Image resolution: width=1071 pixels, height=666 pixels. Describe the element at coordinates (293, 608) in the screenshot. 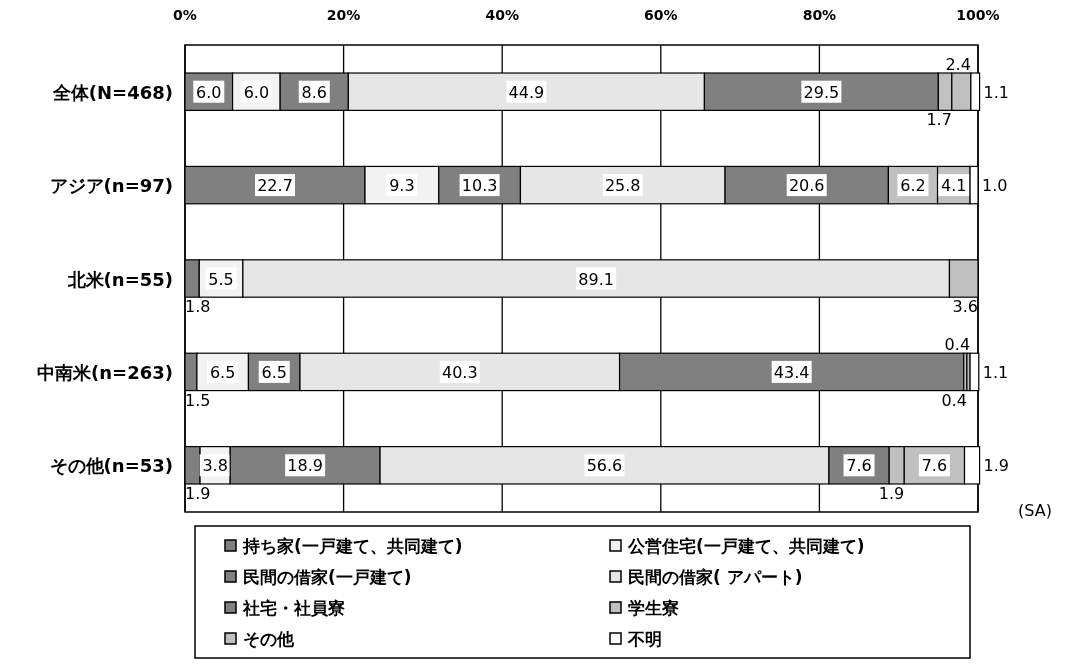

I see `legend-label: 社宅・社員寮` at that location.